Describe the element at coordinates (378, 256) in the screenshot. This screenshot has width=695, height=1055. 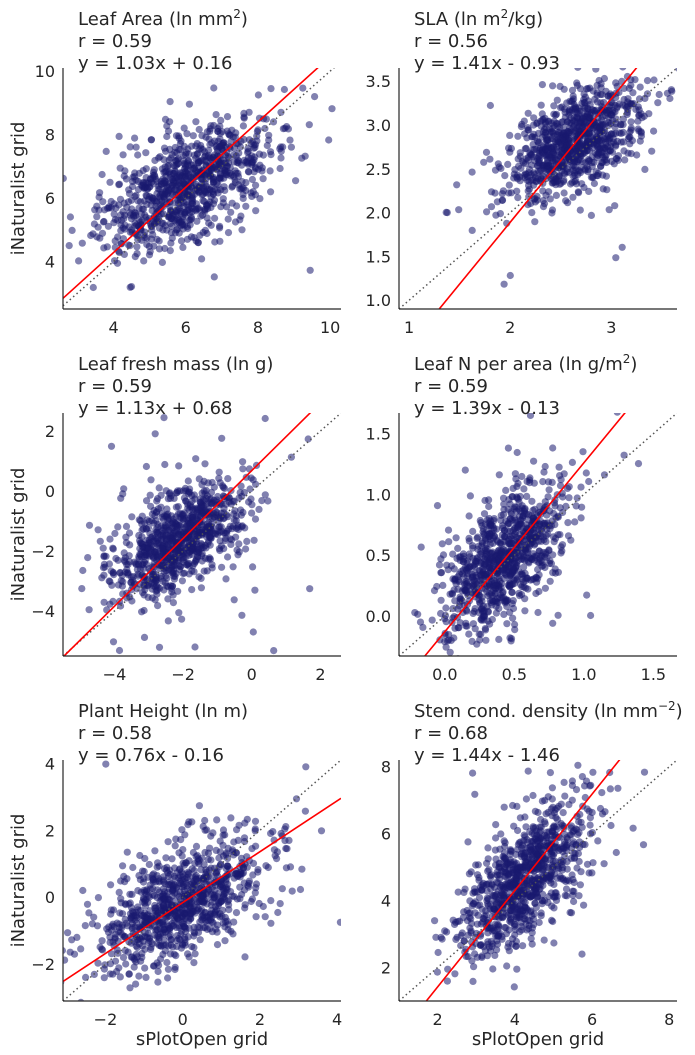
I see `y-tick-label: 1.5` at that location.